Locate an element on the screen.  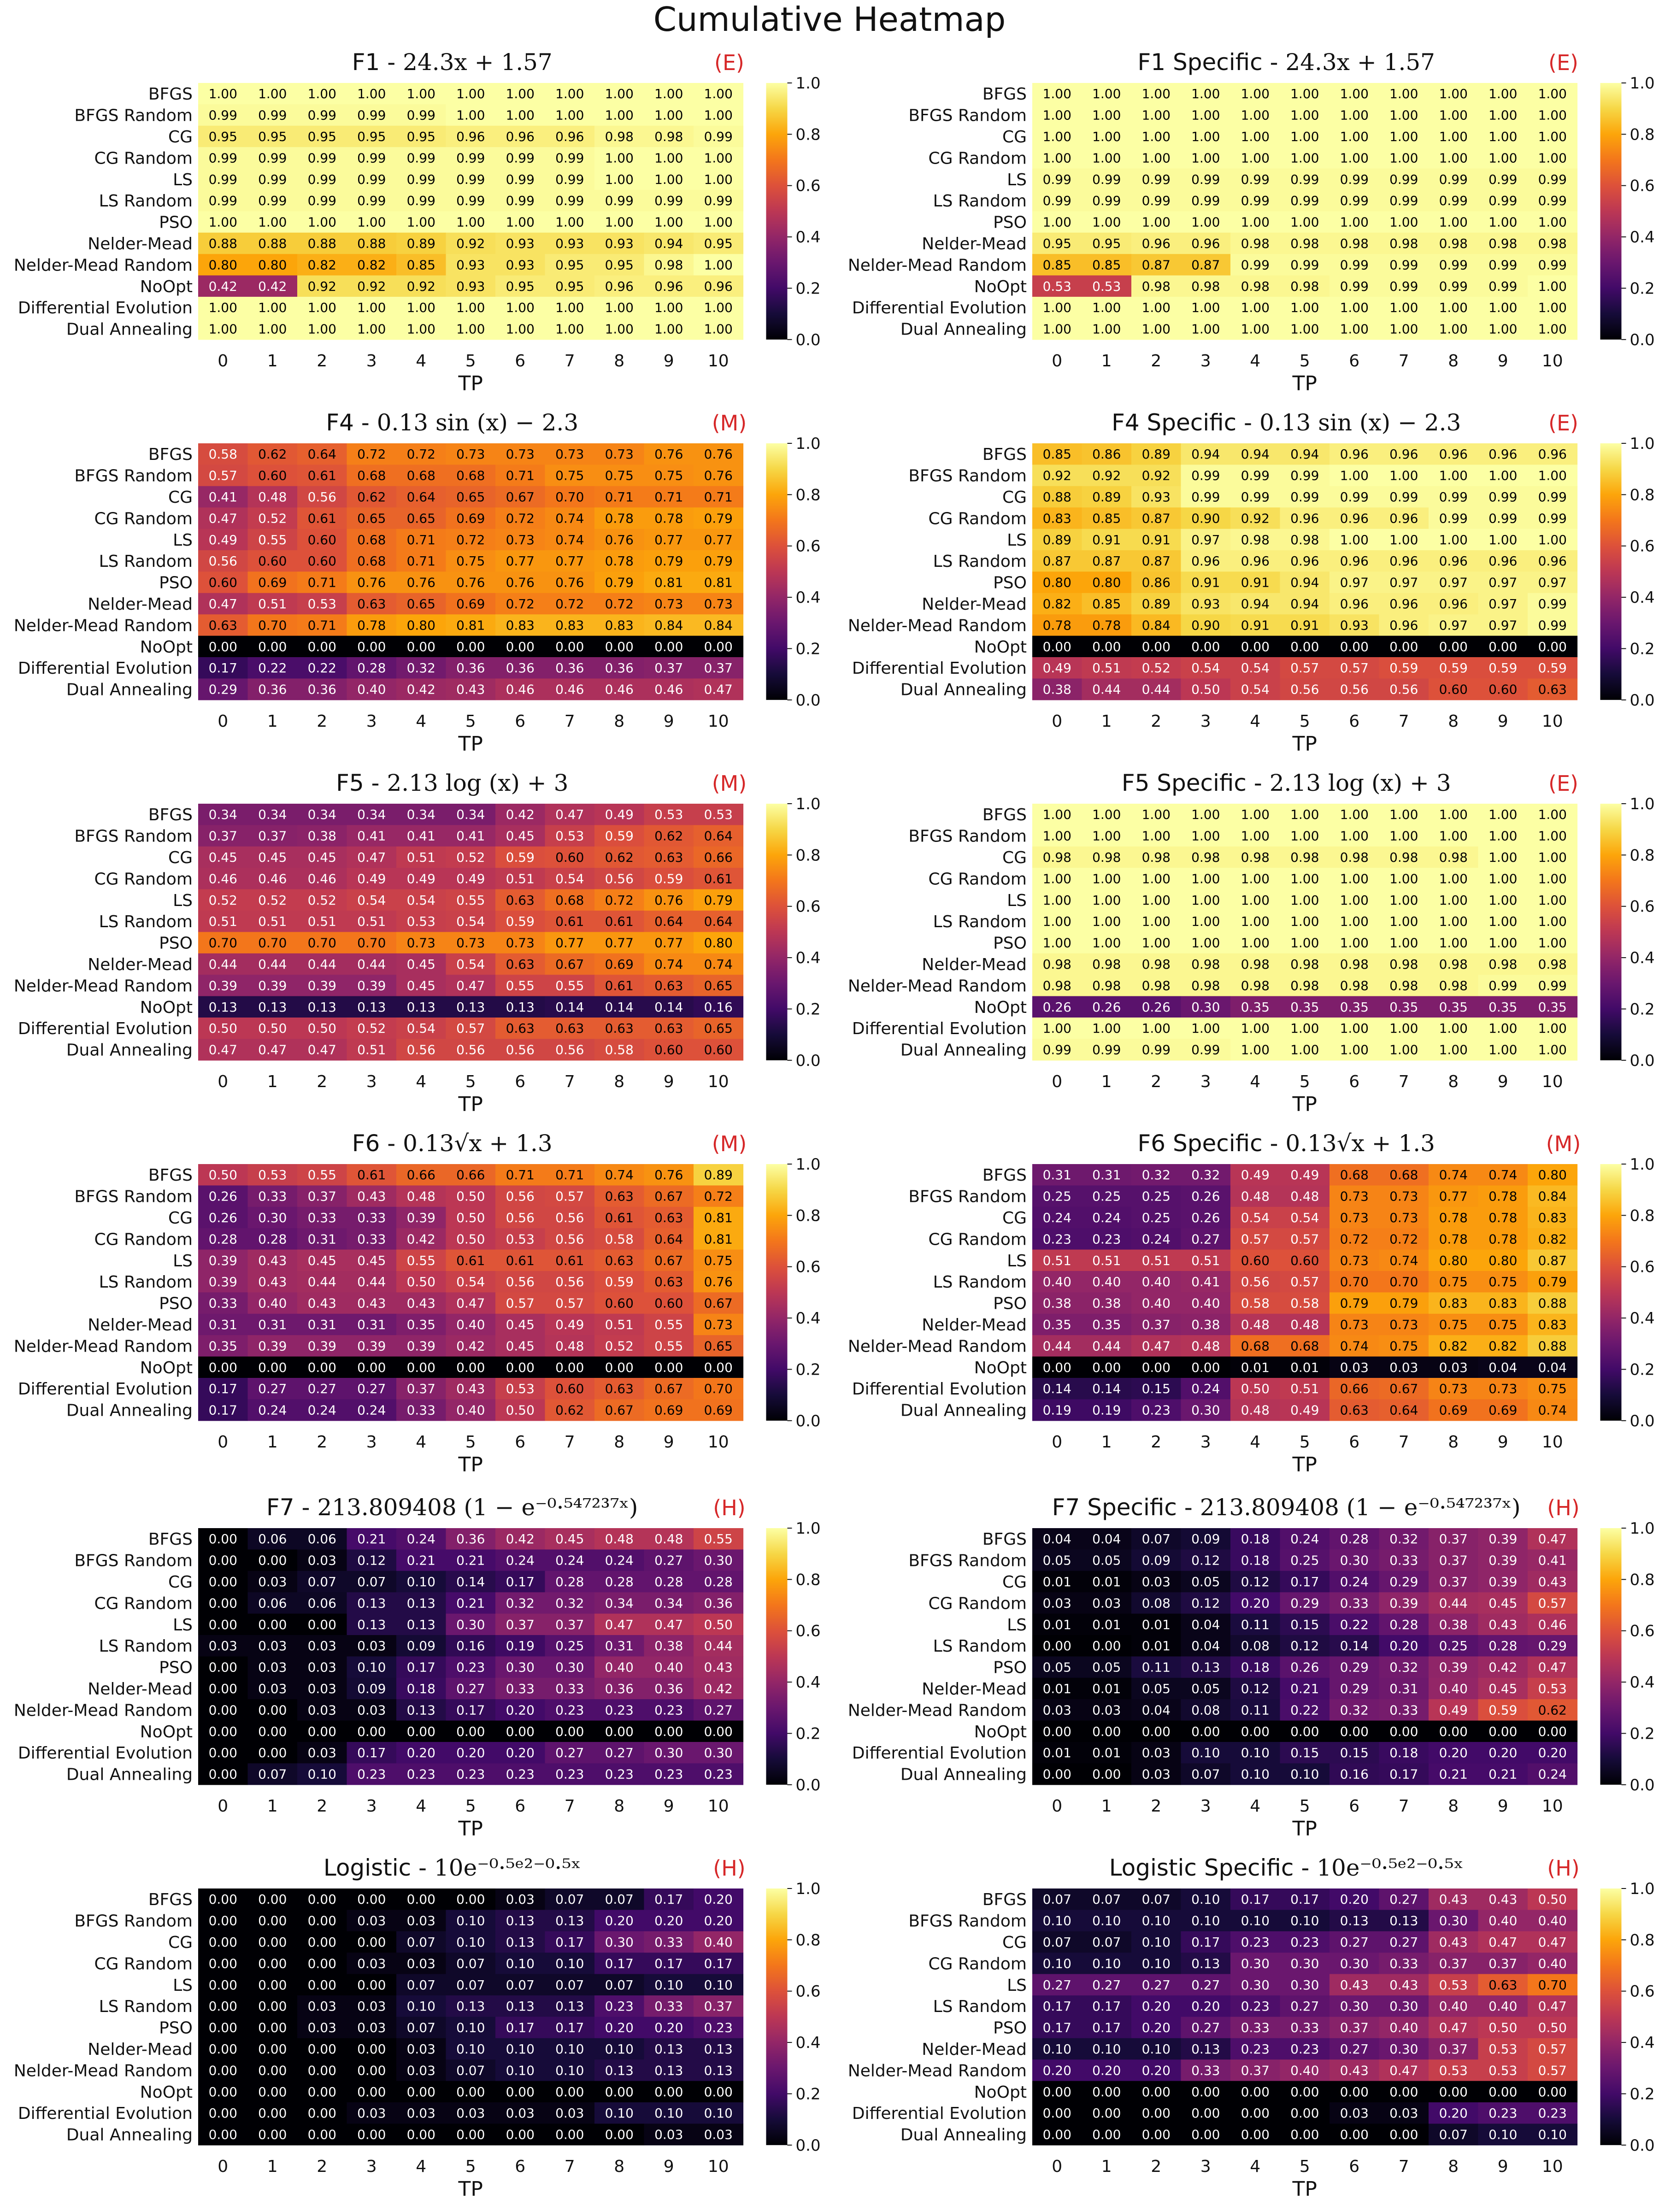
y-tick-label: LS Random is located at coordinates (146, 1646).